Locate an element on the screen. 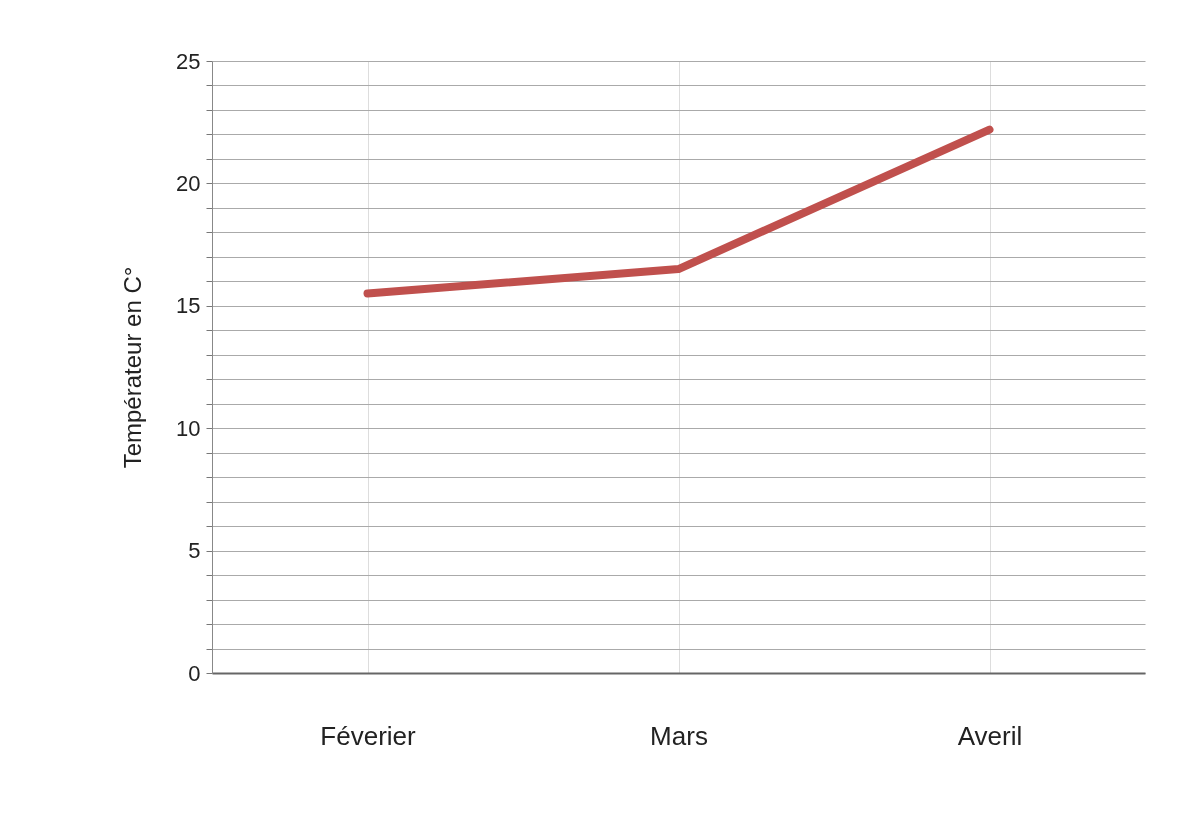  x-tick-label: Féverier is located at coordinates (368, 735).